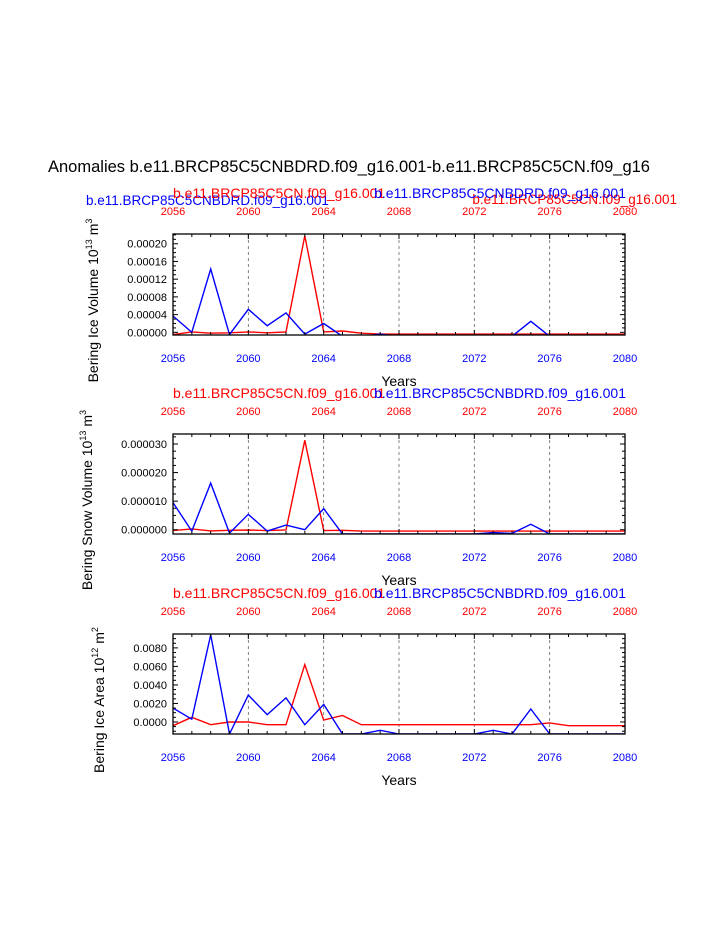  I want to click on y-tick-label: 0.0000, so click(150, 723).